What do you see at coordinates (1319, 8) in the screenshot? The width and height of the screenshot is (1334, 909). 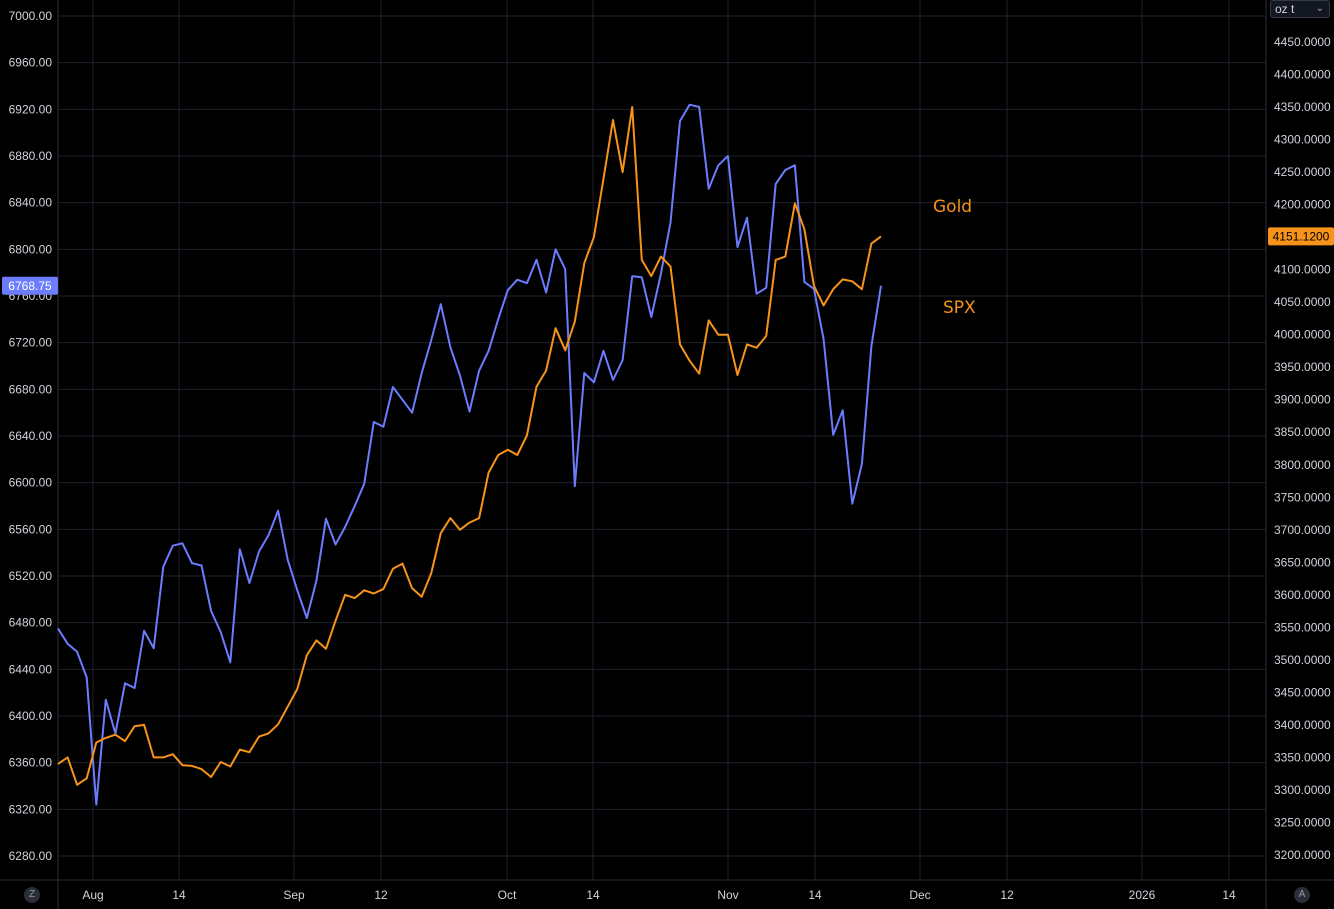 I see `chevron-down-icon: ⌄` at bounding box center [1319, 8].